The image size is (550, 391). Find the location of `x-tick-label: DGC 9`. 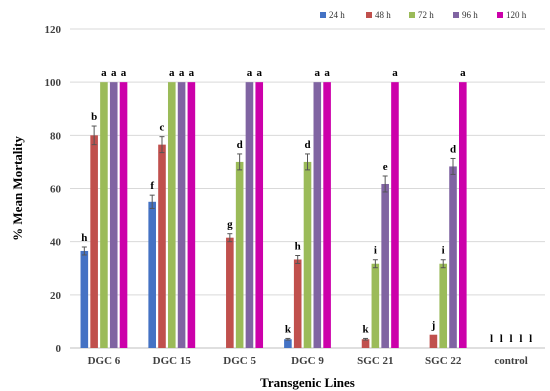

x-tick-label: DGC 9 is located at coordinates (307, 361).